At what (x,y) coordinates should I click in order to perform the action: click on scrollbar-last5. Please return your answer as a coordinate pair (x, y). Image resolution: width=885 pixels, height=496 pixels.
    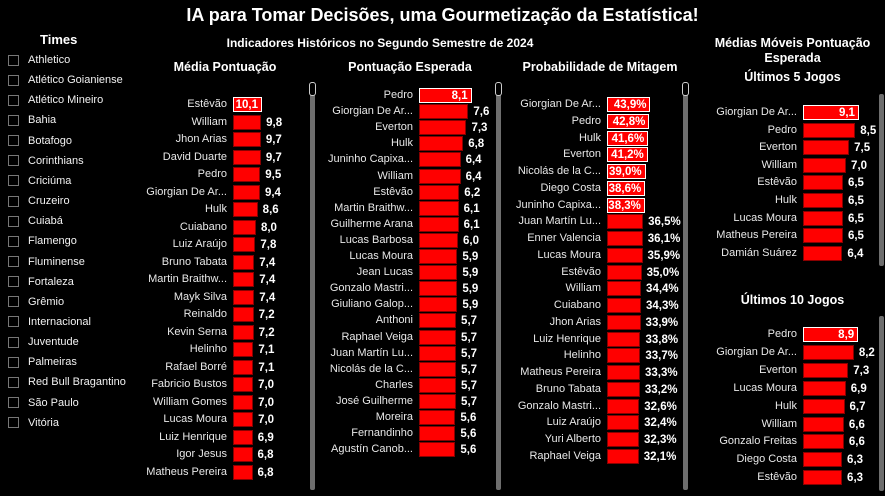
    Looking at the image, I should click on (881, 180).